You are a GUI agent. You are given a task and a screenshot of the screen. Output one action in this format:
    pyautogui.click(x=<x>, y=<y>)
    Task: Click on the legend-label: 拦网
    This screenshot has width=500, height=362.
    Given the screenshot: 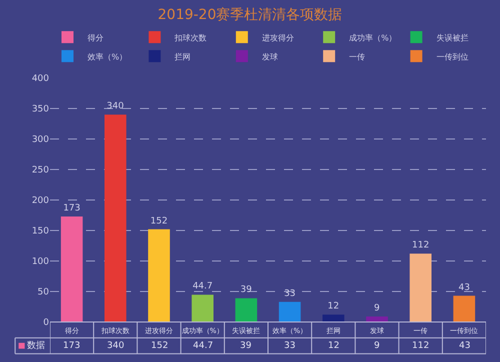 What is the action you would take?
    pyautogui.click(x=182, y=57)
    